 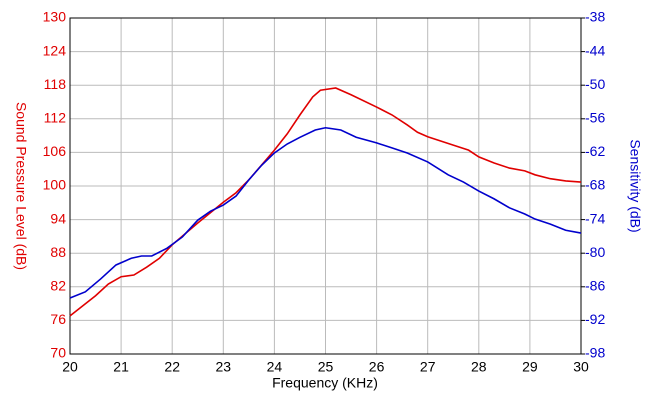 I want to click on x-tick-label: 26, so click(x=377, y=367).